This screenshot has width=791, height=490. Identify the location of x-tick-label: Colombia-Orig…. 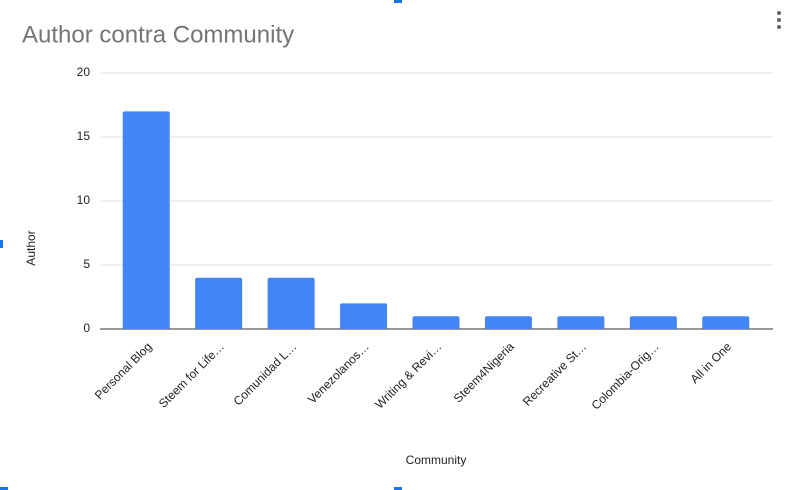
(625, 375).